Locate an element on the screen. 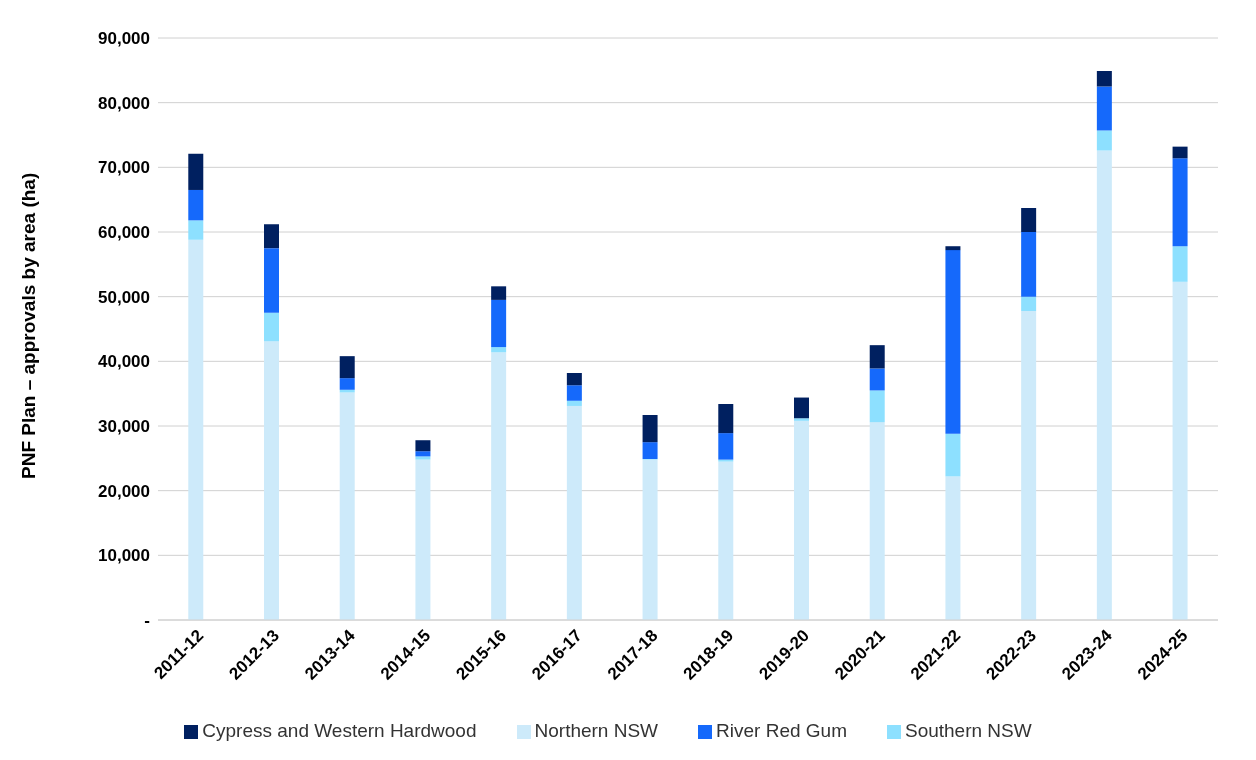 The width and height of the screenshot is (1256, 760). y-tick-label: 50,000 is located at coordinates (124, 297).